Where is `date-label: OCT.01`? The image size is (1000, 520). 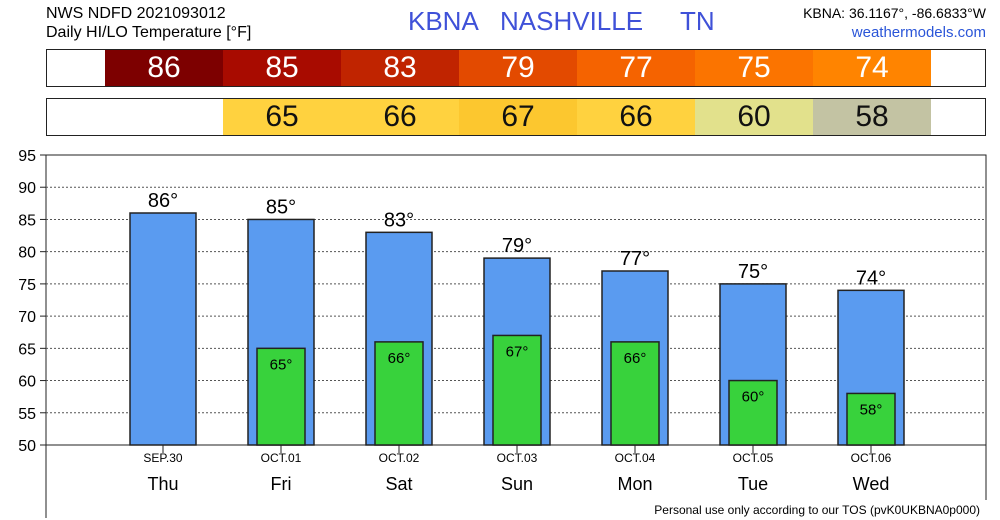 date-label: OCT.01 is located at coordinates (281, 458).